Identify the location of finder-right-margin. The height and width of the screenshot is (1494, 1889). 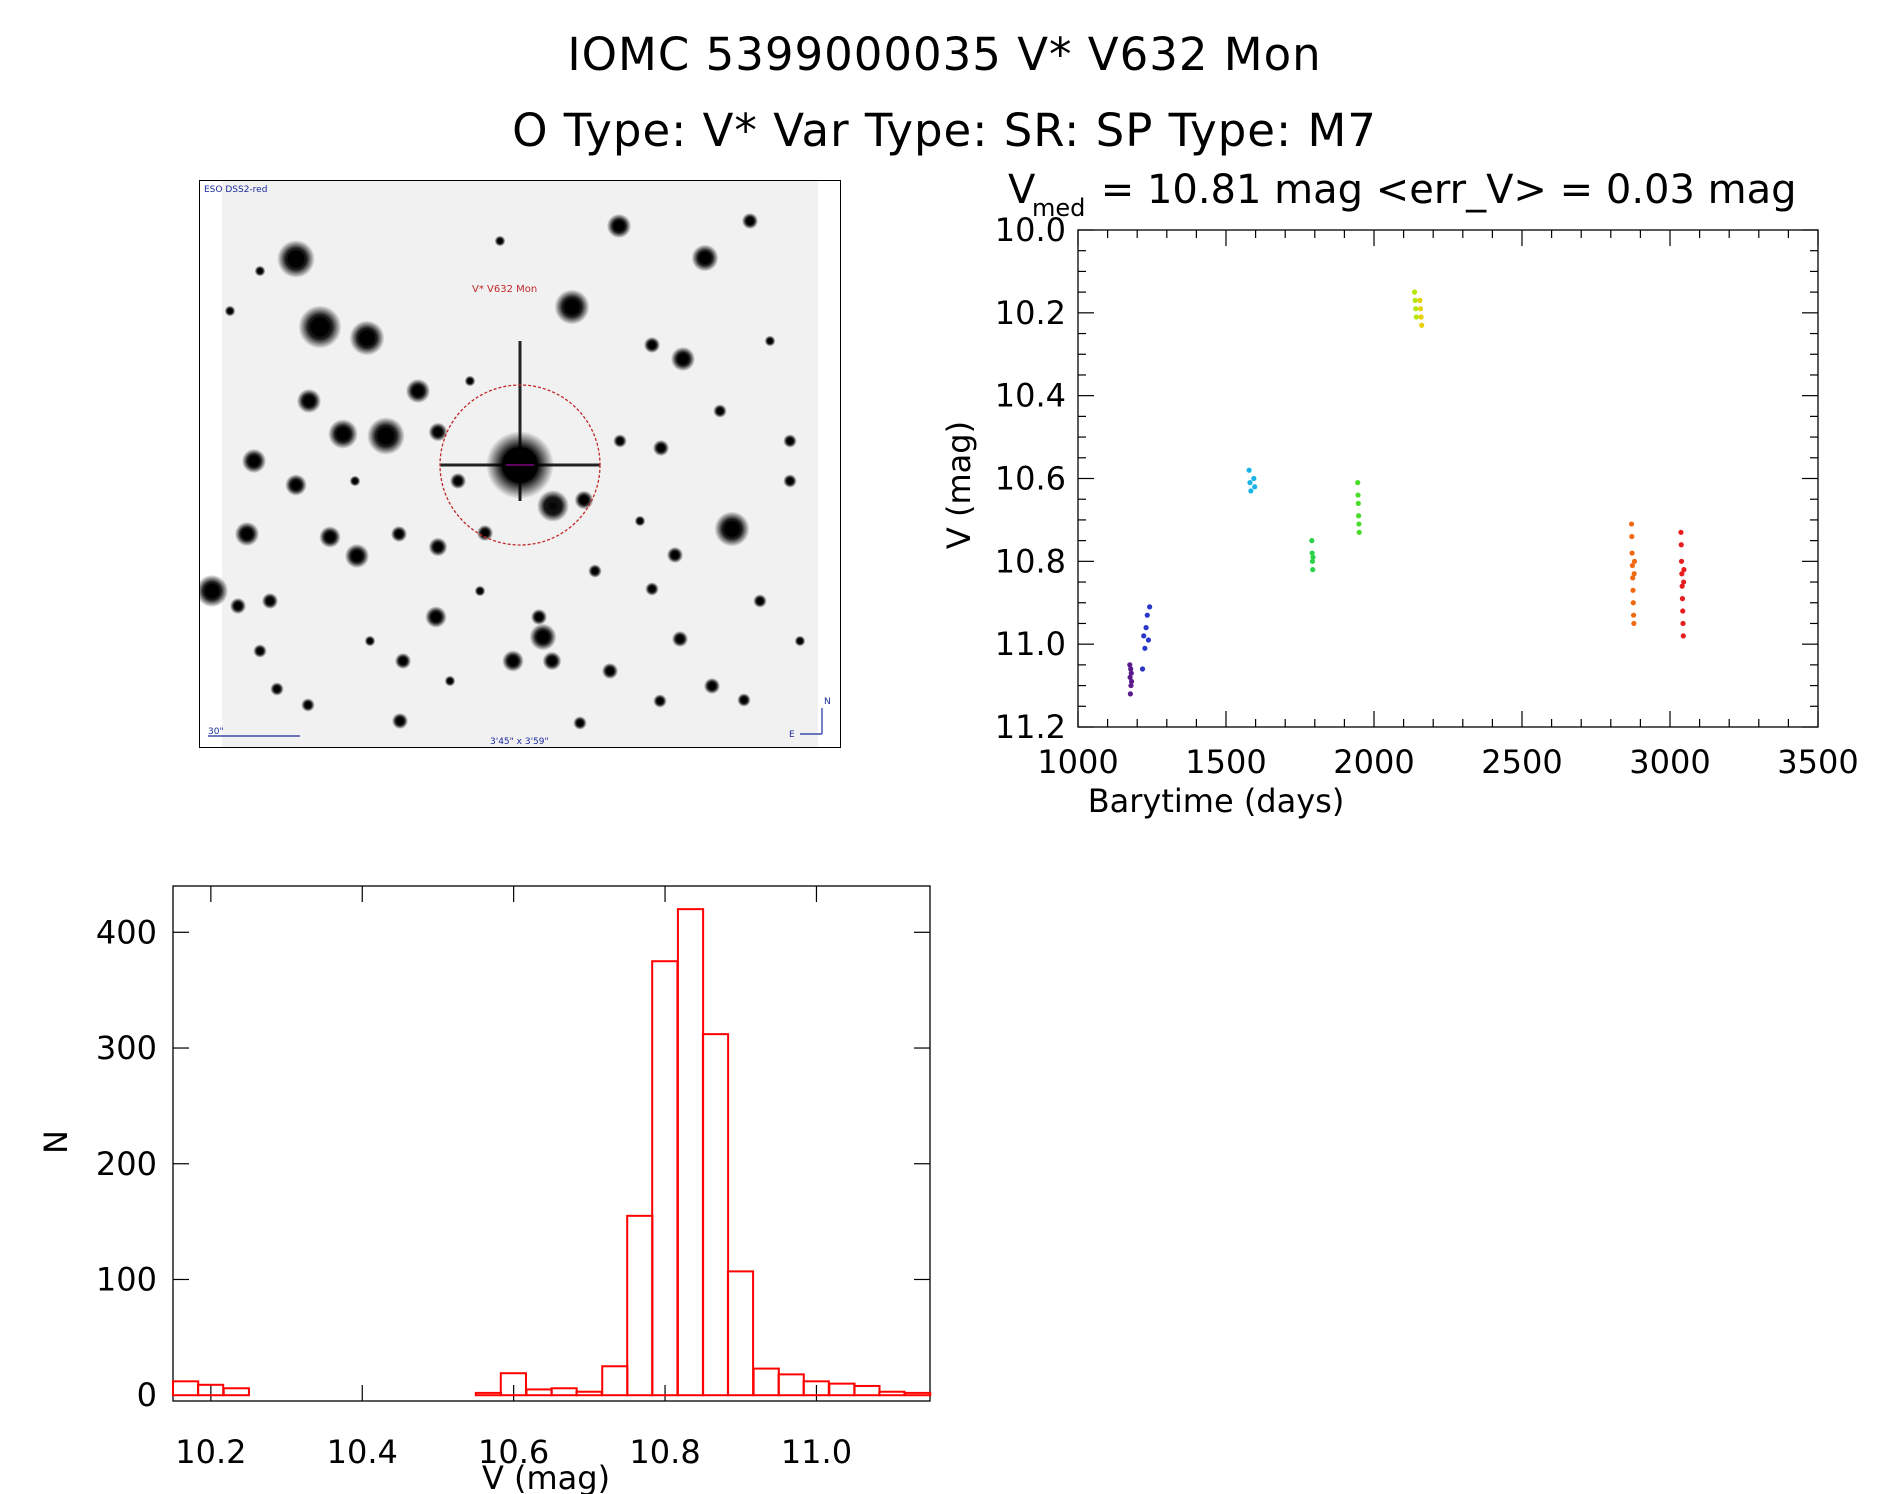
(829, 464).